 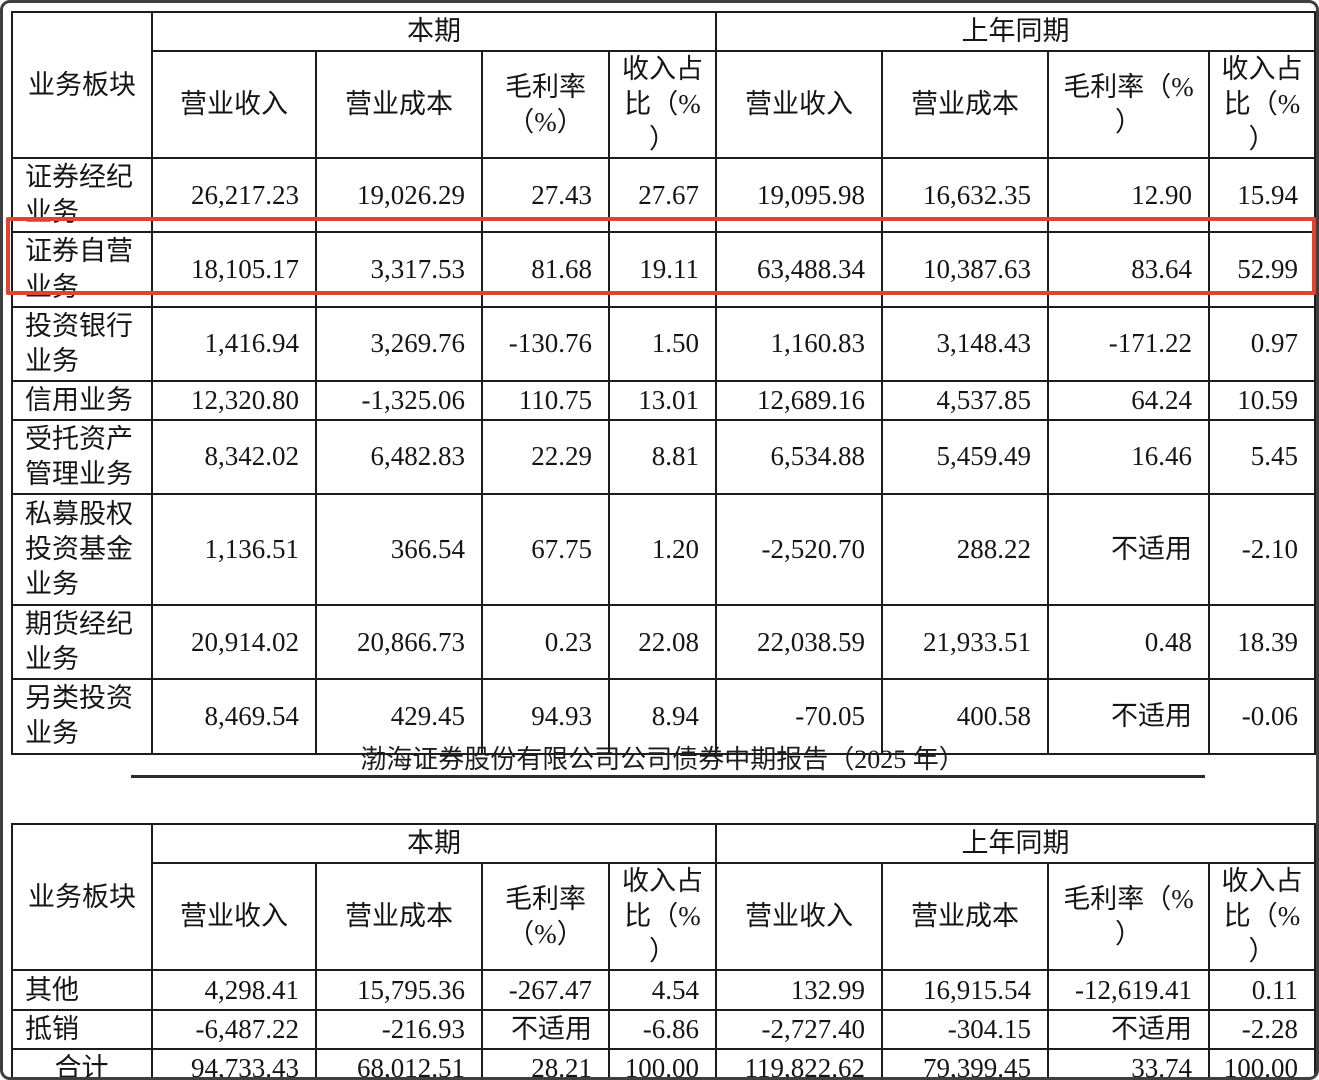 What do you see at coordinates (799, 269) in the screenshot?
I see `revenue-prior: 63,488.34` at bounding box center [799, 269].